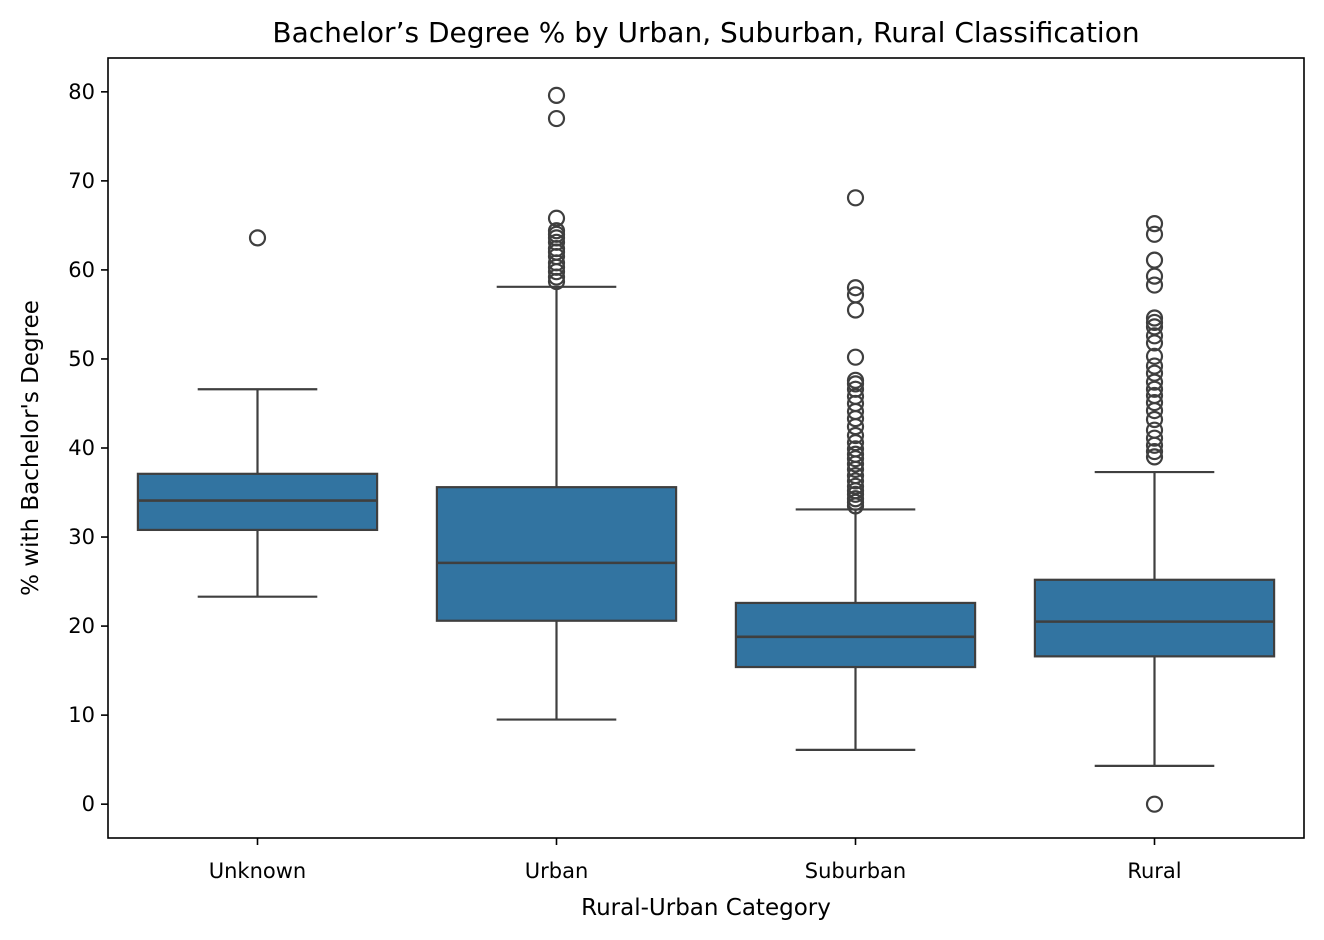 Image resolution: width=1324 pixels, height=940 pixels. I want to click on box-group-unknown, so click(257, 413).